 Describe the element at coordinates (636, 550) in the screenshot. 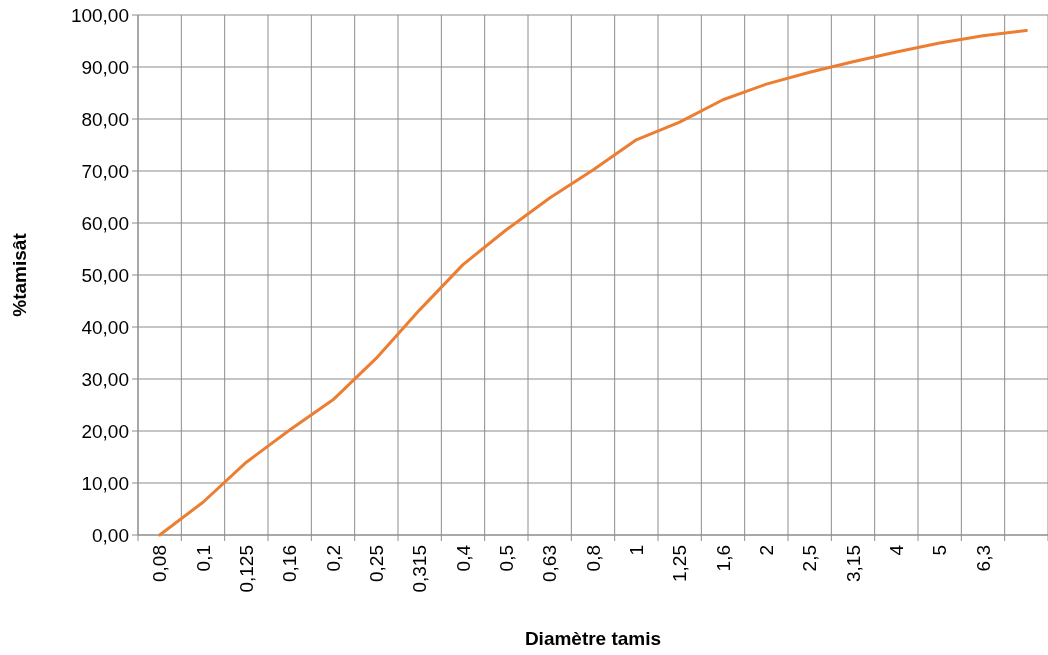

I see `x-tick-label: 1` at that location.